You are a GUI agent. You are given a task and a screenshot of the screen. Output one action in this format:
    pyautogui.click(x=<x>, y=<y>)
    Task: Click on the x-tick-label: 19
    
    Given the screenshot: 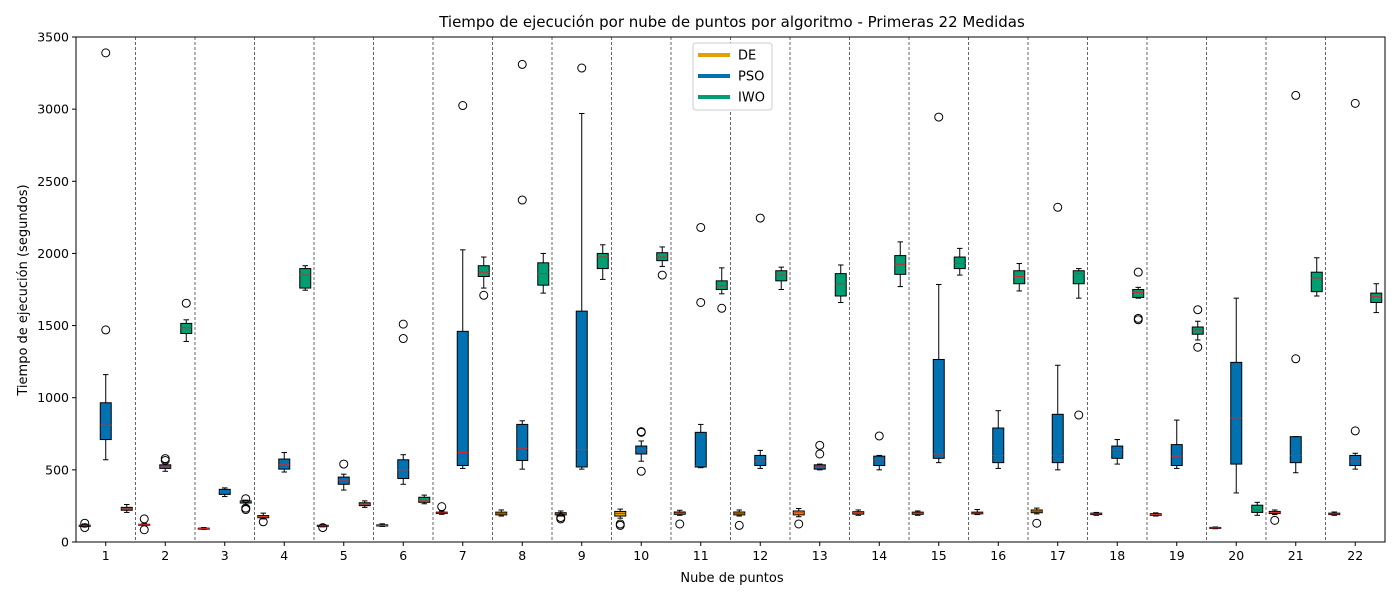 What is the action you would take?
    pyautogui.click(x=1177, y=555)
    